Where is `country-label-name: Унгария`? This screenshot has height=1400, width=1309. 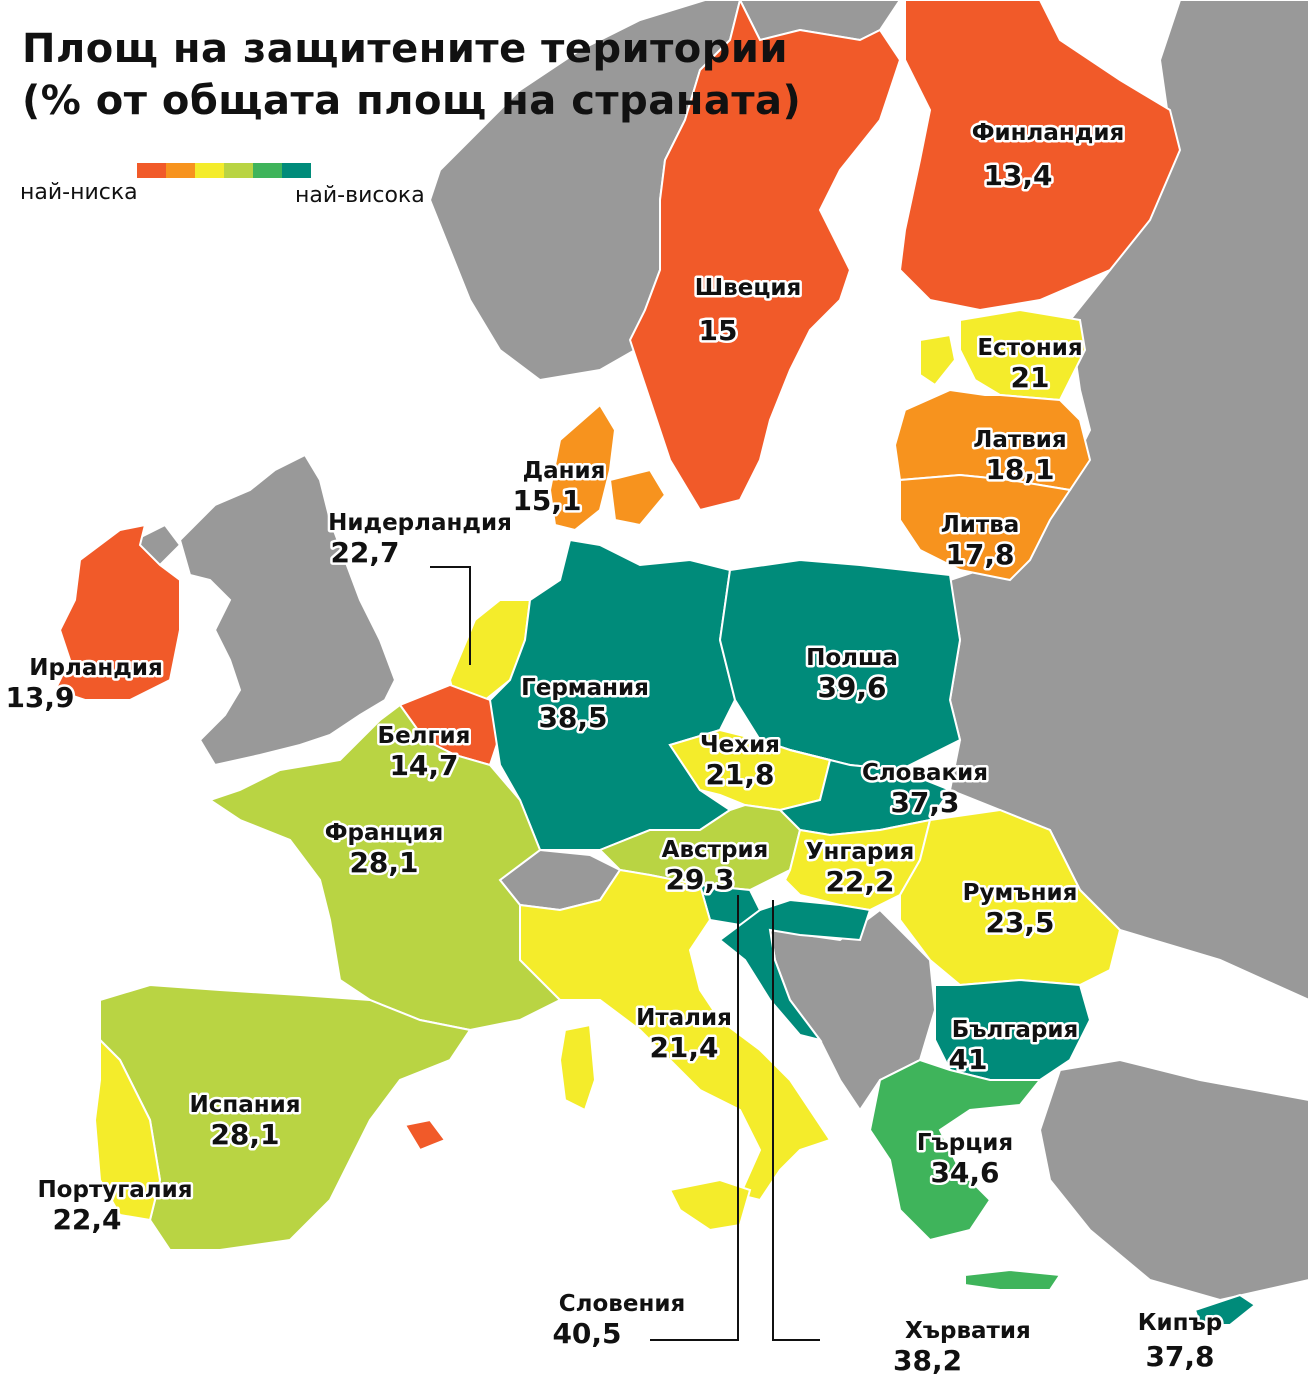 country-label-name: Унгария is located at coordinates (860, 852).